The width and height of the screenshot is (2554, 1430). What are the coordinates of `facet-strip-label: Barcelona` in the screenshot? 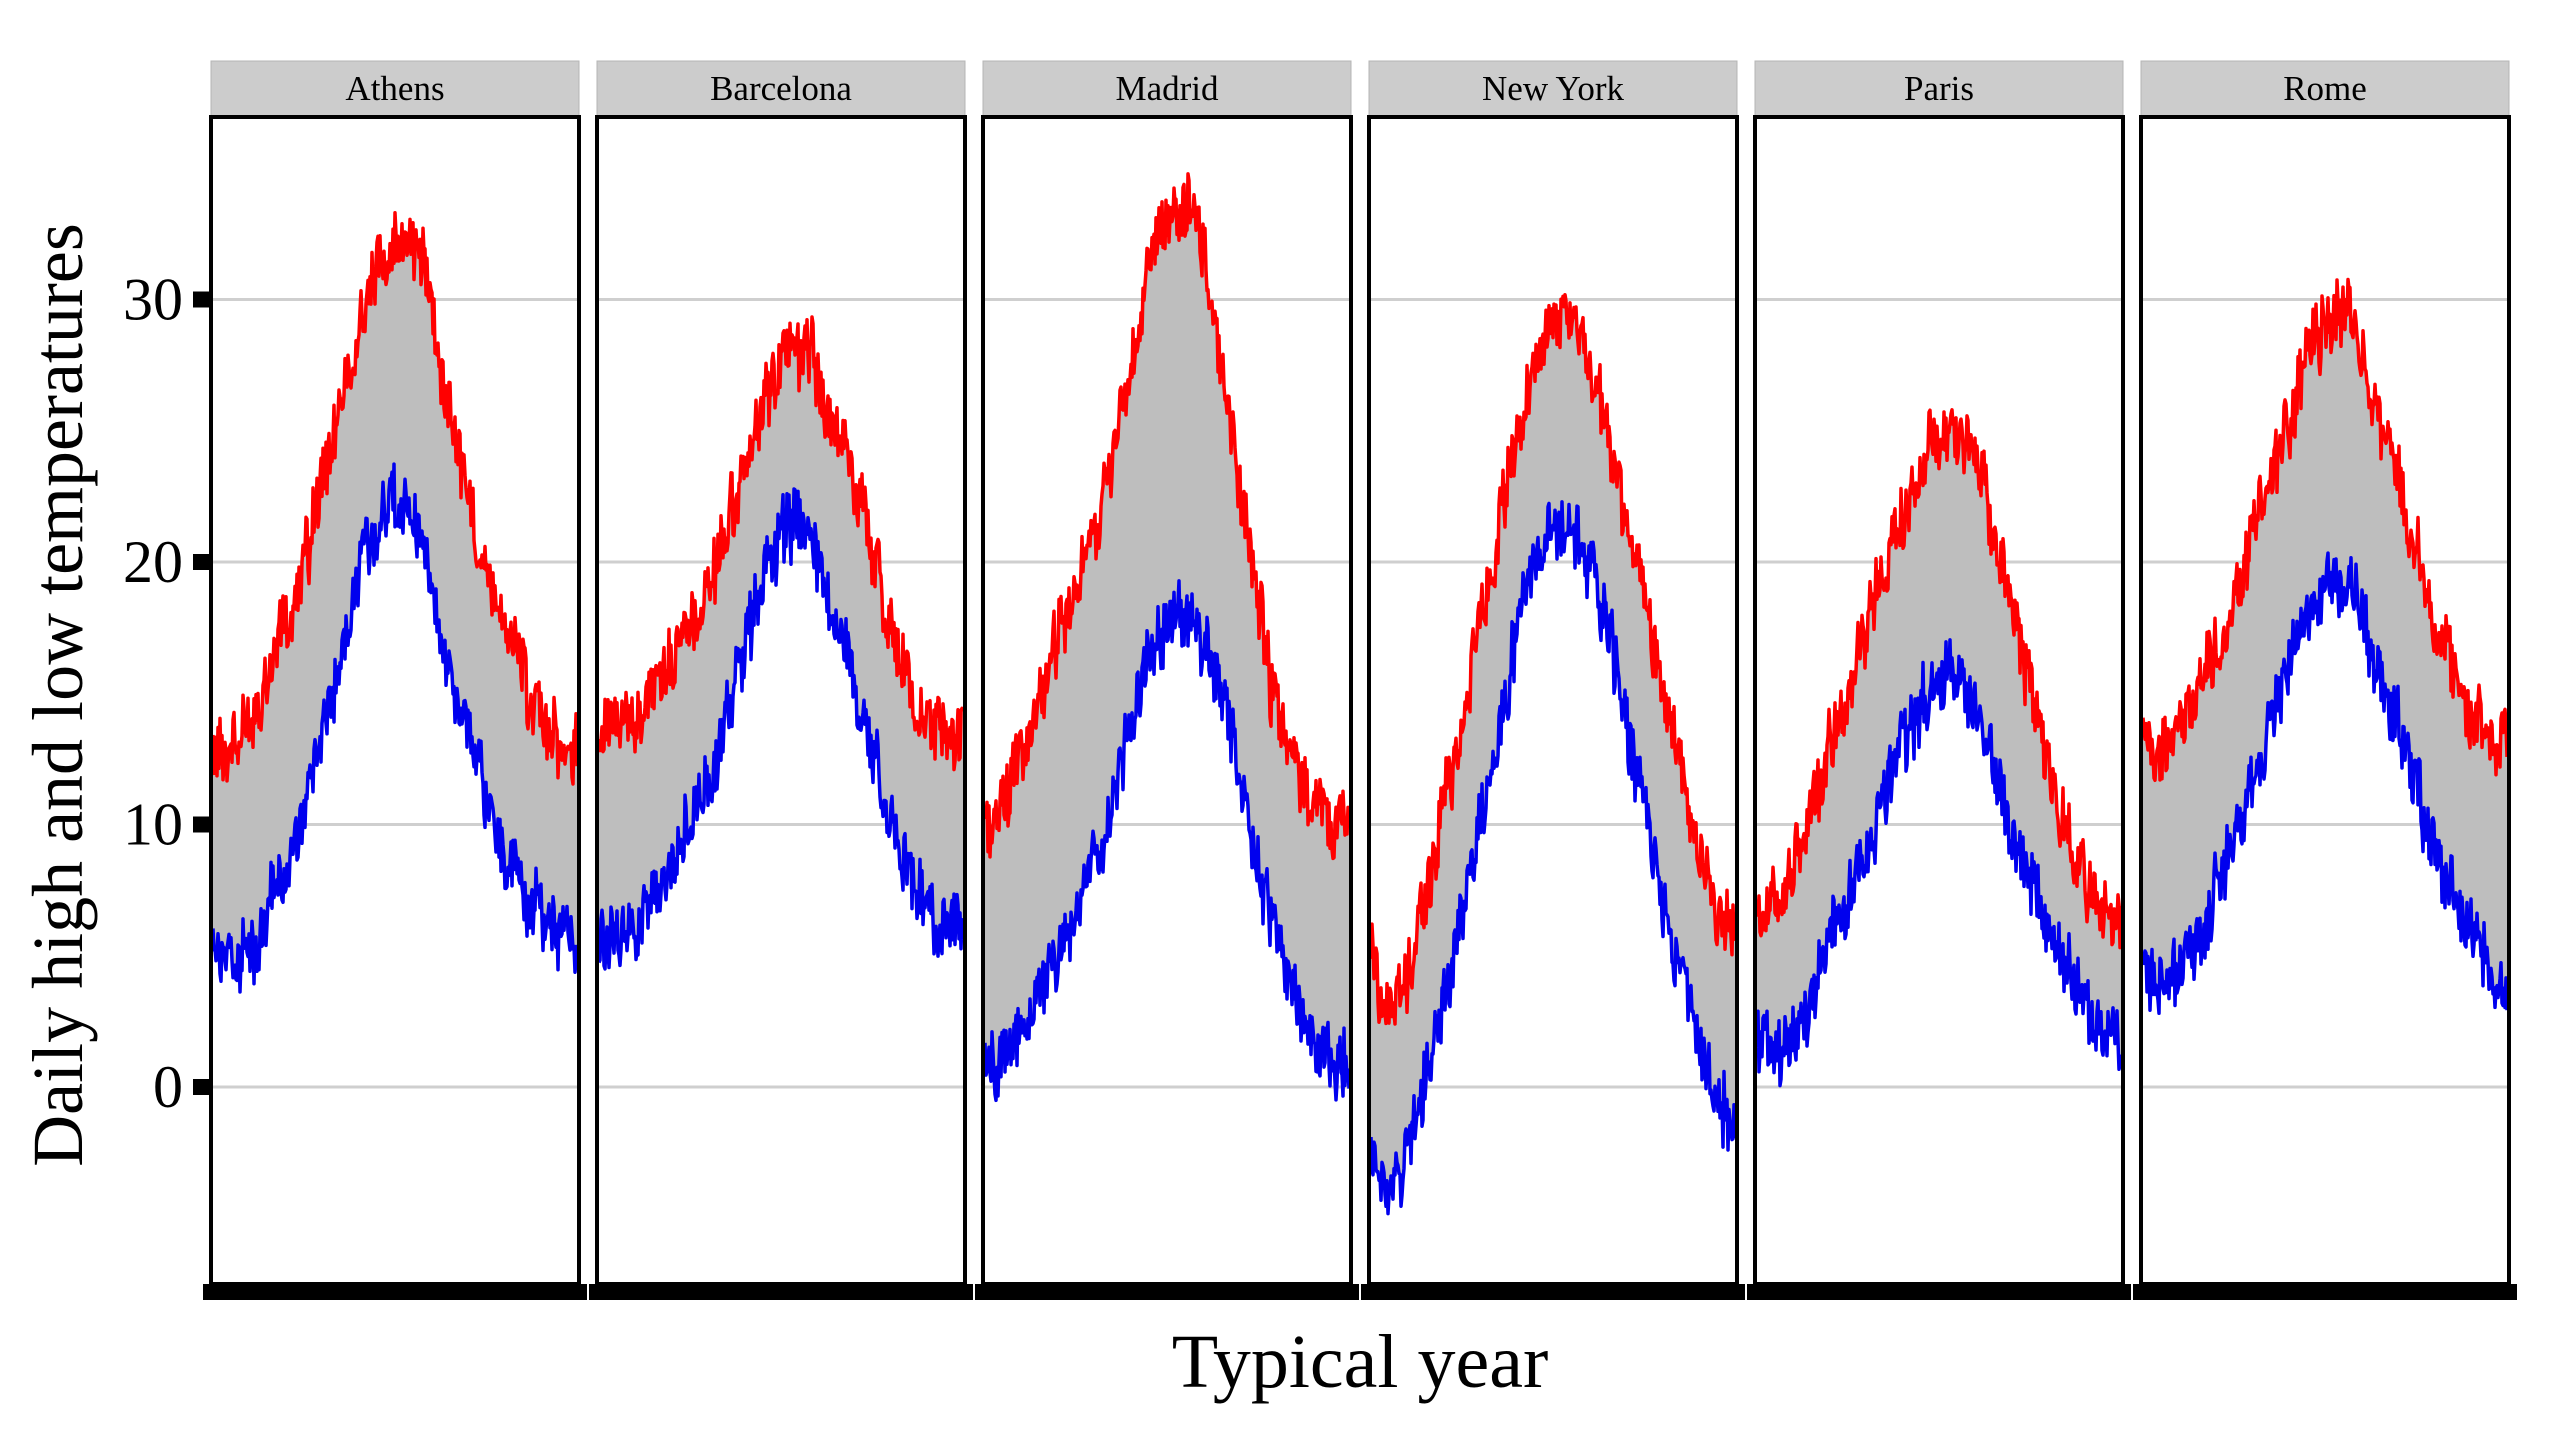 It's located at (781, 88).